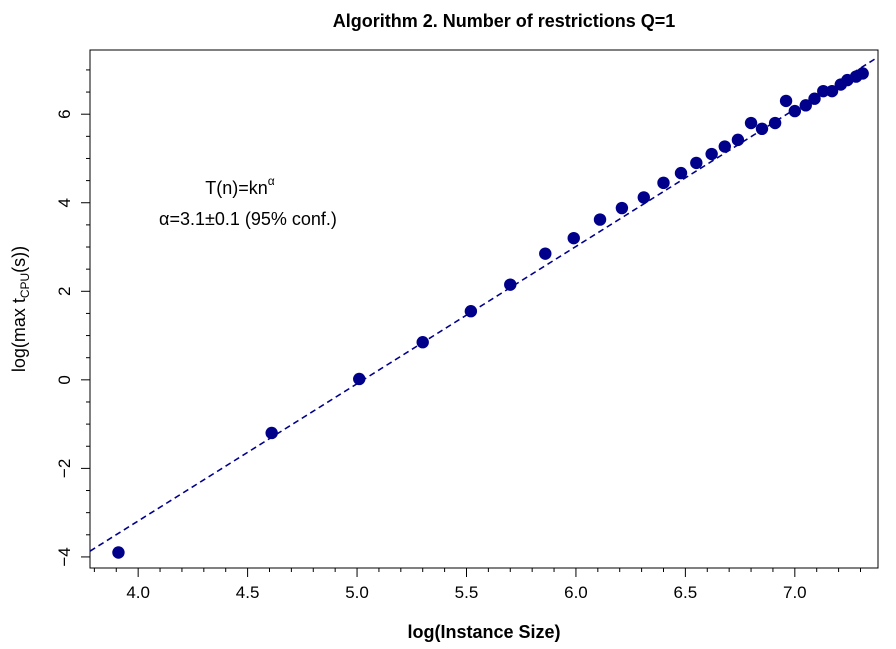  Describe the element at coordinates (64, 379) in the screenshot. I see `y-tick-label: 0` at that location.